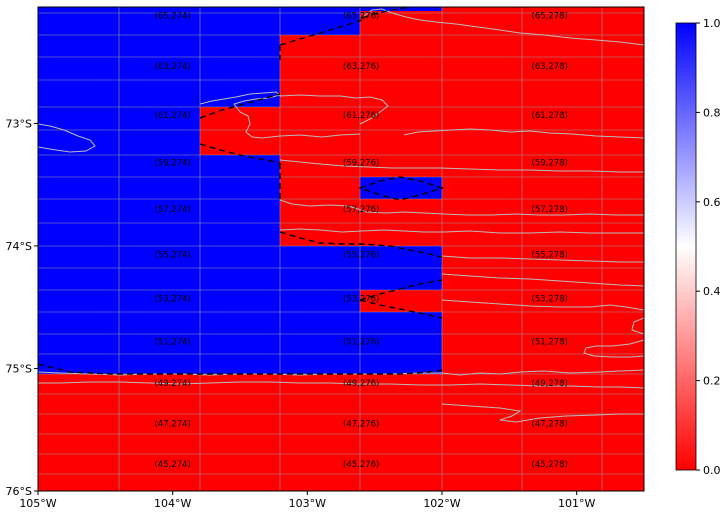  Describe the element at coordinates (361, 343) in the screenshot. I see `cell-label: (51,276)` at that location.